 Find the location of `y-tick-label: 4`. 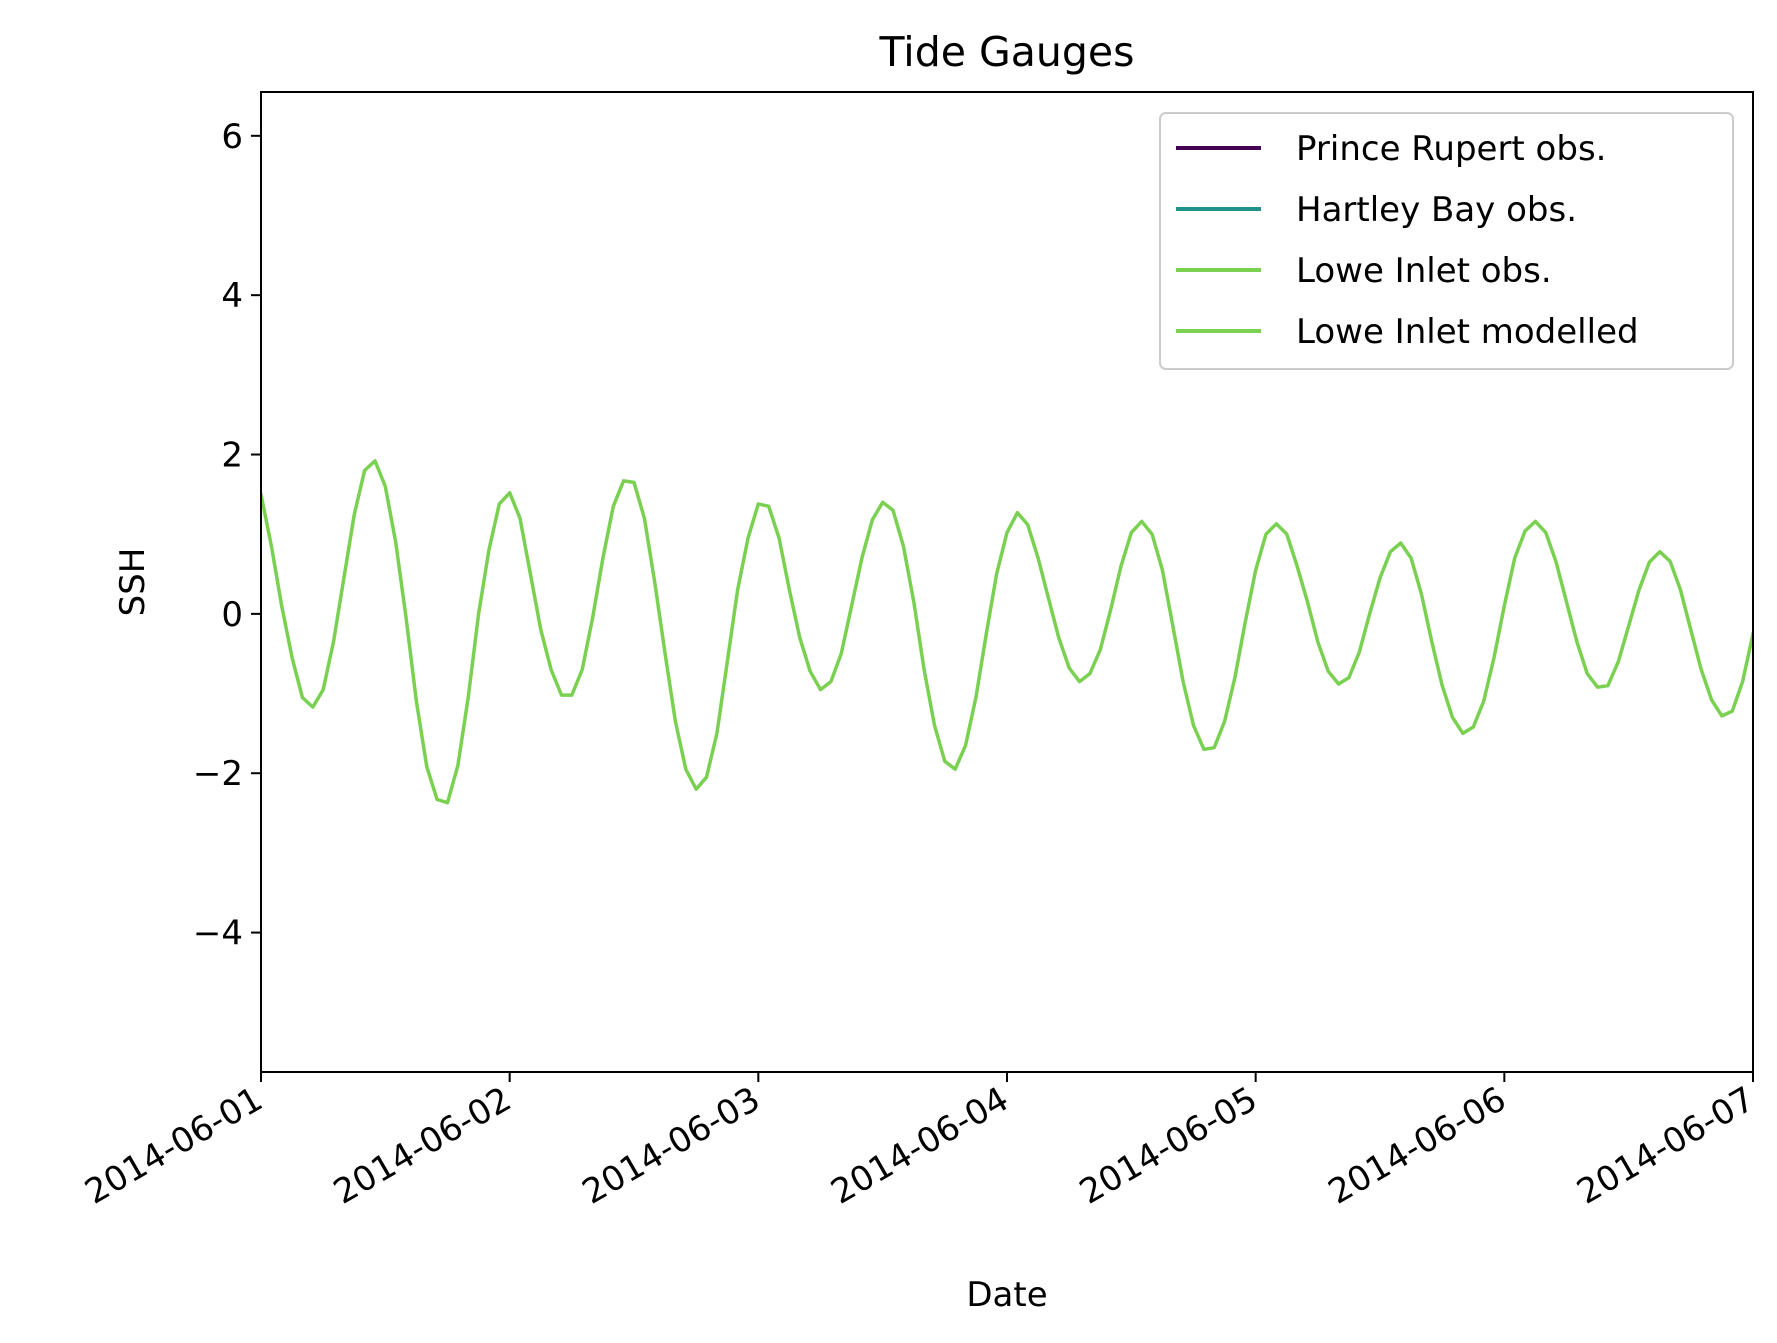

y-tick-label: 4 is located at coordinates (232, 296).